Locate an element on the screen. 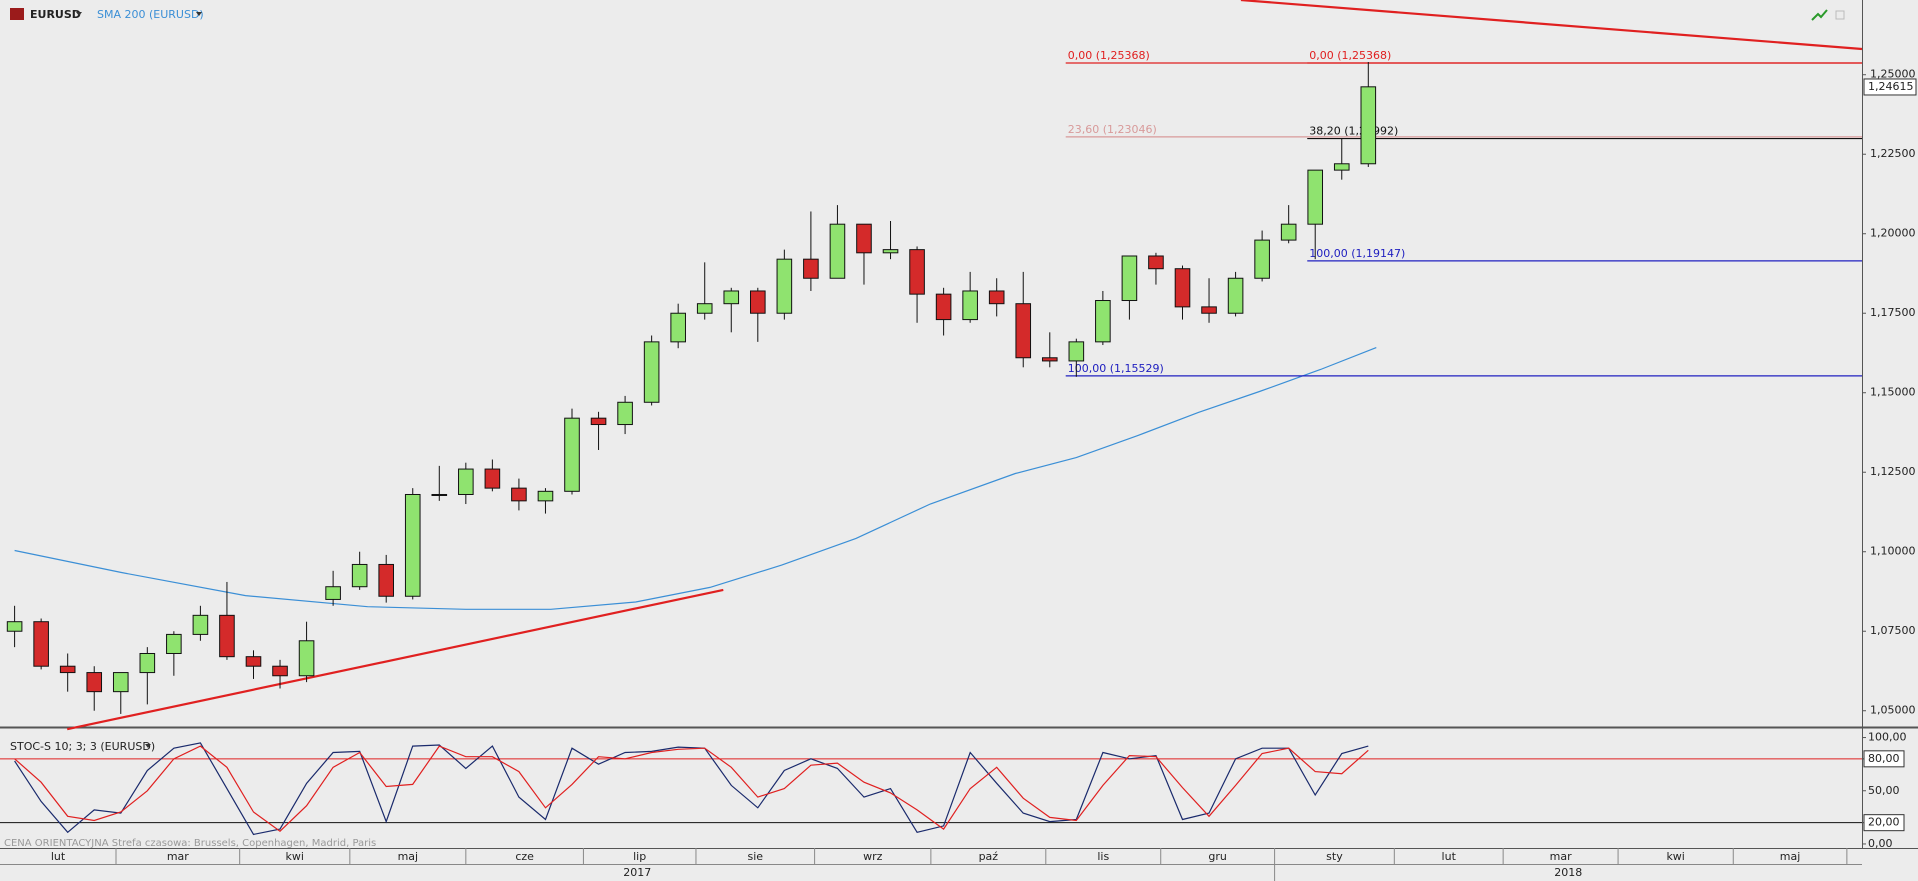 The width and height of the screenshot is (1918, 881). last-price-label: 1,24615 is located at coordinates (1891, 86).